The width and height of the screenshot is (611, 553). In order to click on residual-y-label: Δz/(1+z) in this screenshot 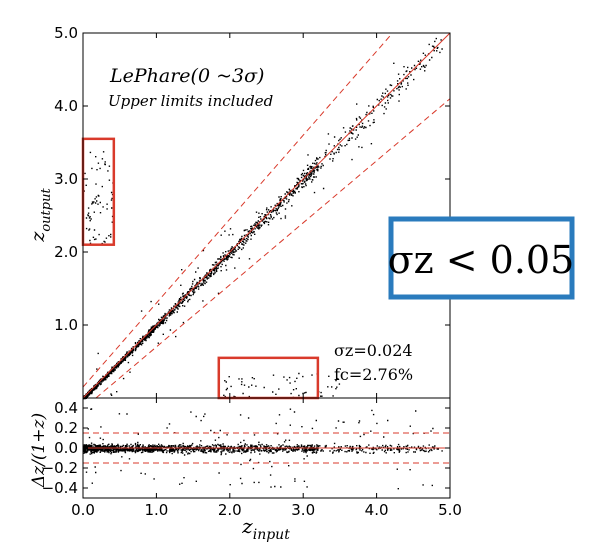, I will do `click(39, 450)`.